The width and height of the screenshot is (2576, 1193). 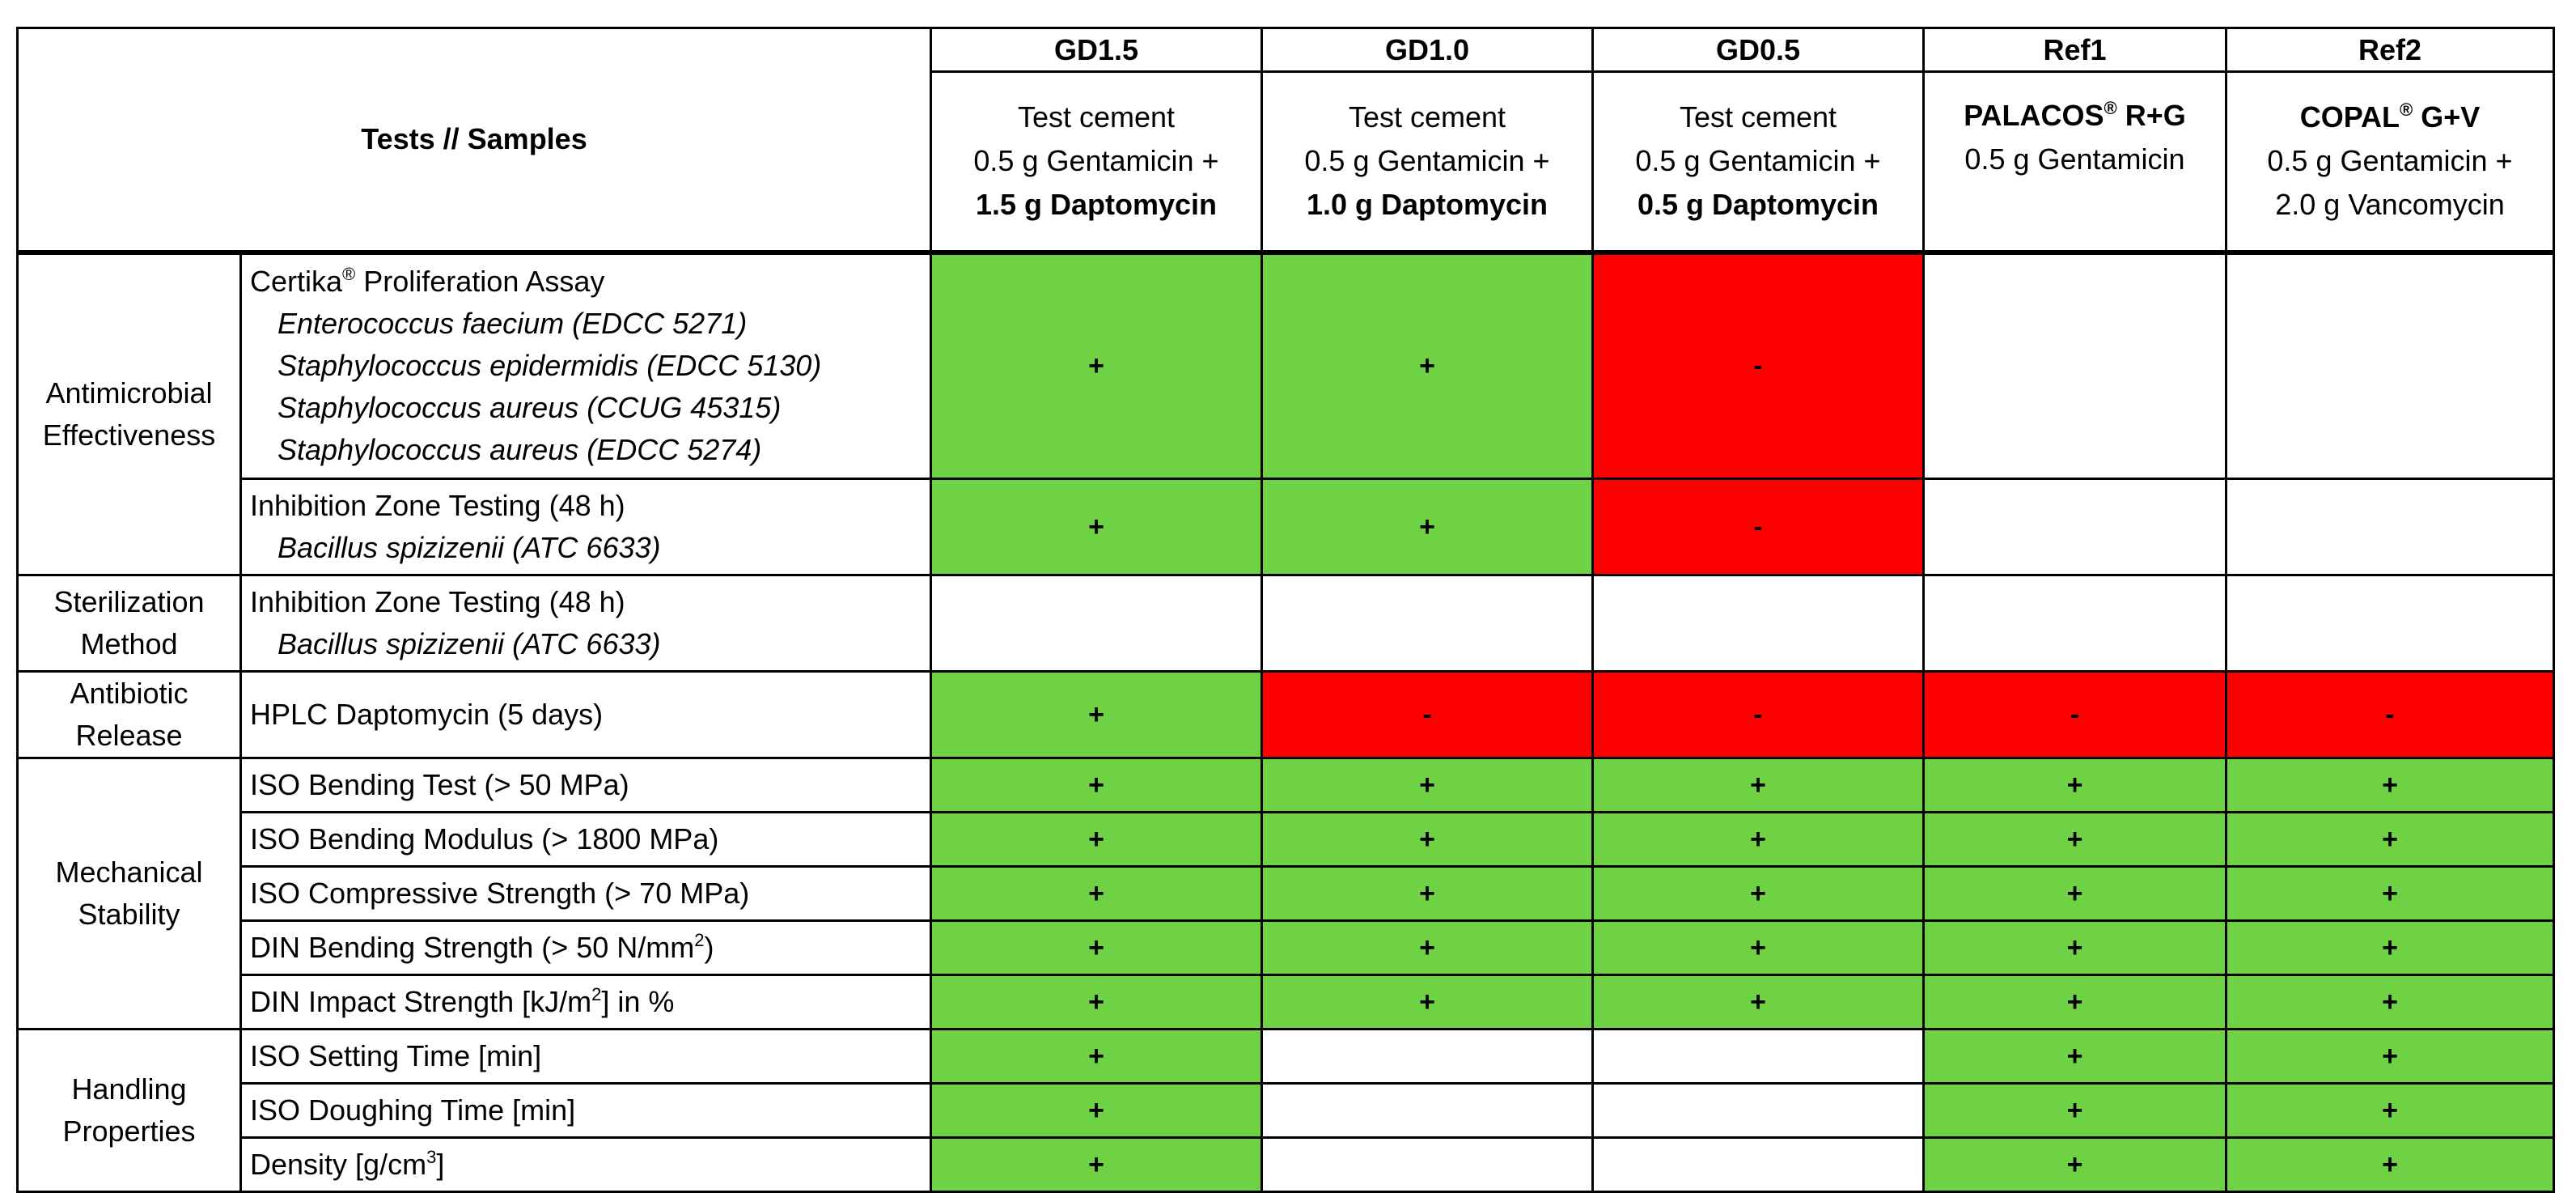 What do you see at coordinates (585, 947) in the screenshot?
I see `test-din-bending-strength: DIN Bending Strength (> 50 N/mm2)` at bounding box center [585, 947].